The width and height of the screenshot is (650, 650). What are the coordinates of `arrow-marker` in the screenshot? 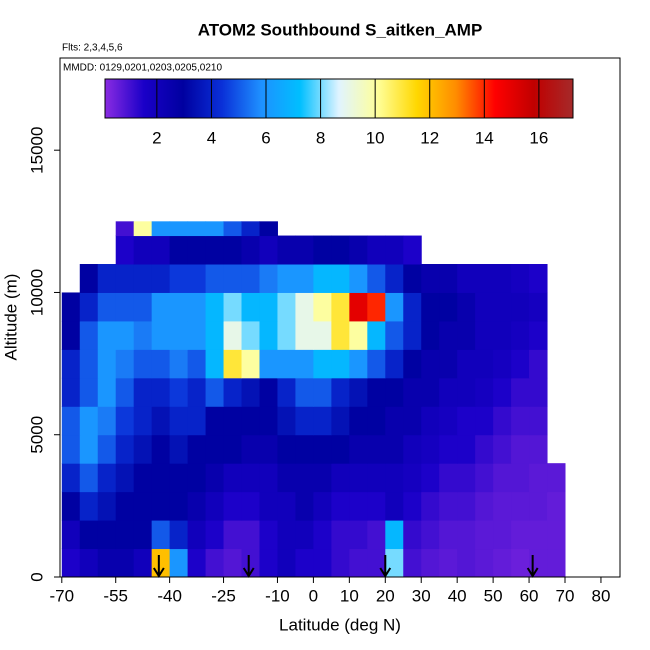 It's located at (532, 566).